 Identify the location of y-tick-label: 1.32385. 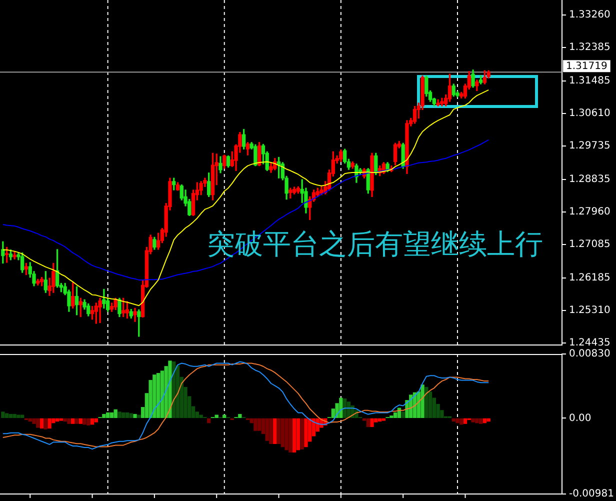
(589, 47).